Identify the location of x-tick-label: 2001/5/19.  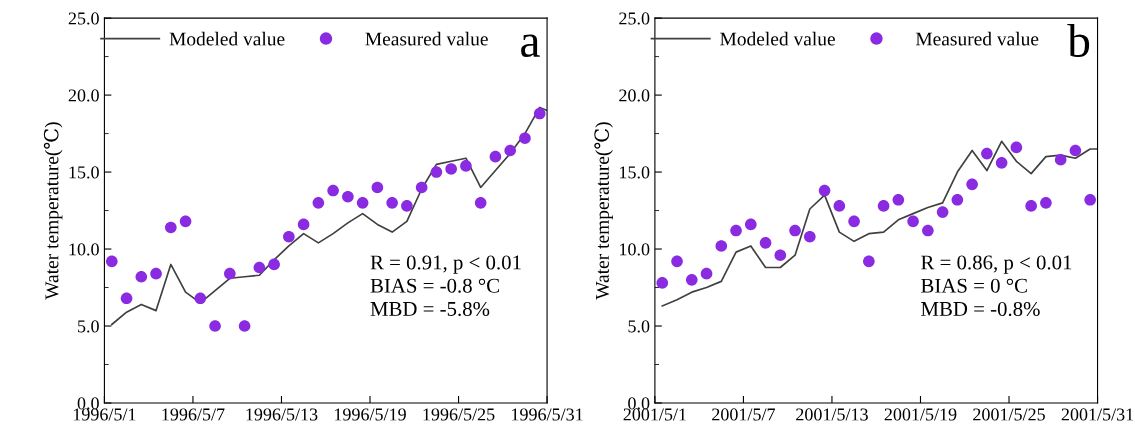
(920, 414).